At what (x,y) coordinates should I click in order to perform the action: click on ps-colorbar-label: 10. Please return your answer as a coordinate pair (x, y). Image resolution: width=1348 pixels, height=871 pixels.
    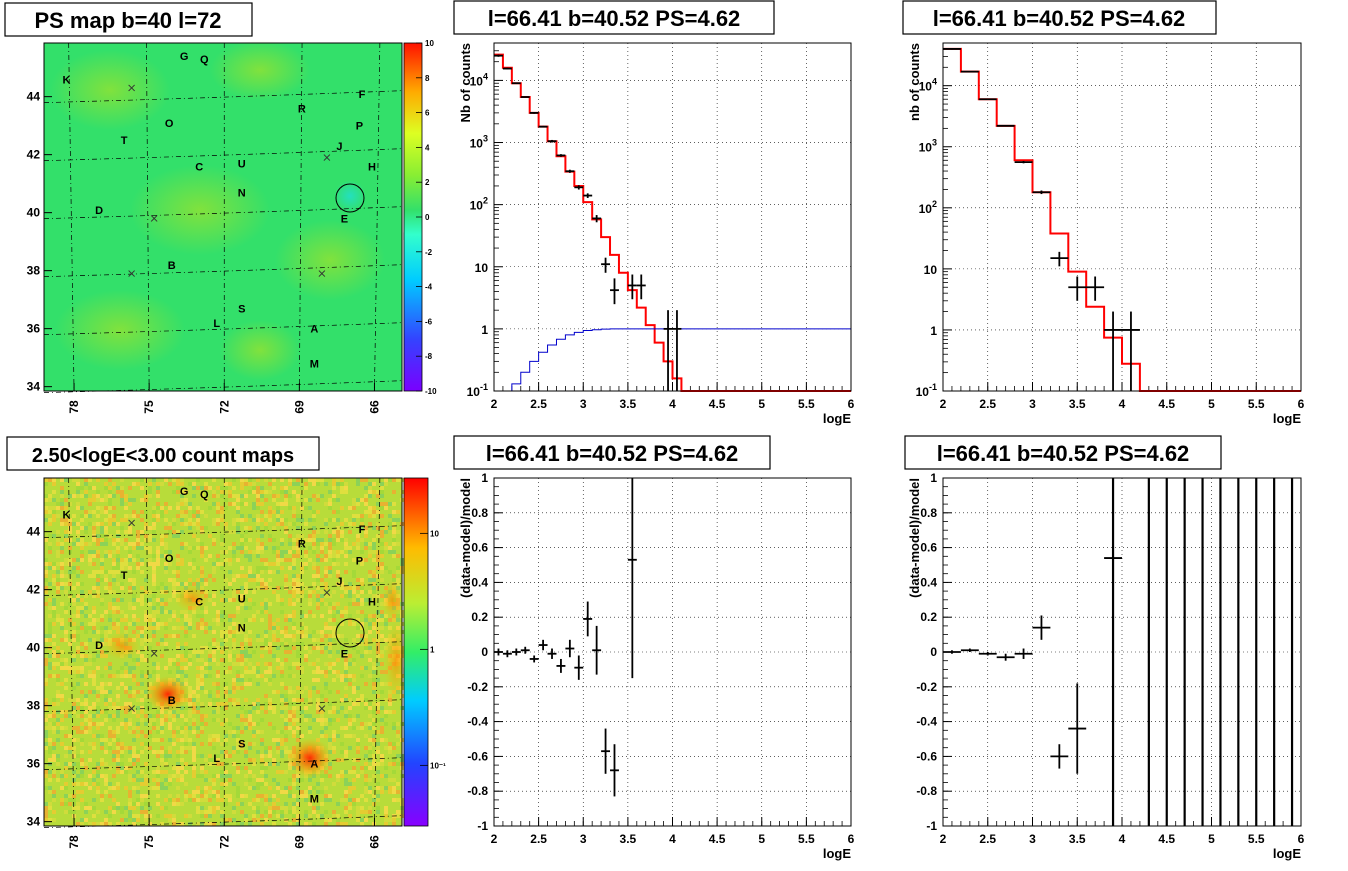
    Looking at the image, I should click on (429, 43).